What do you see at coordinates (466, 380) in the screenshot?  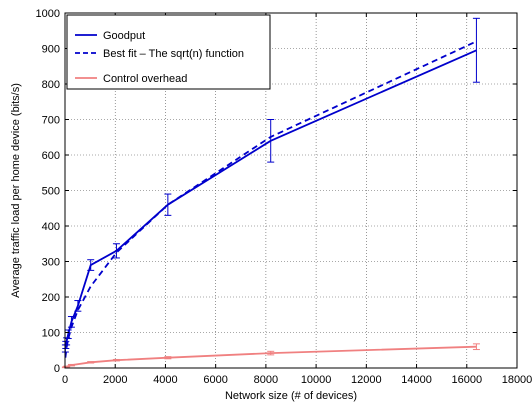 I see `x-tick-label: 16000` at bounding box center [466, 380].